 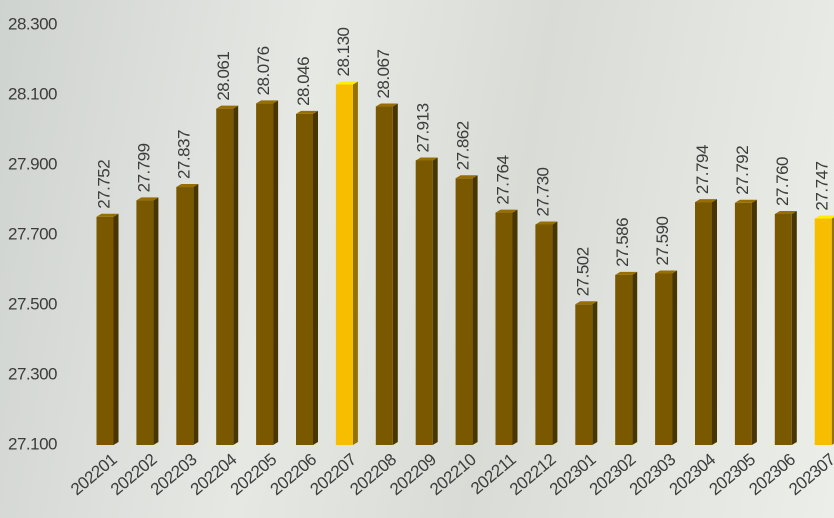 I want to click on y-tick-label: 28.300, so click(x=32, y=23).